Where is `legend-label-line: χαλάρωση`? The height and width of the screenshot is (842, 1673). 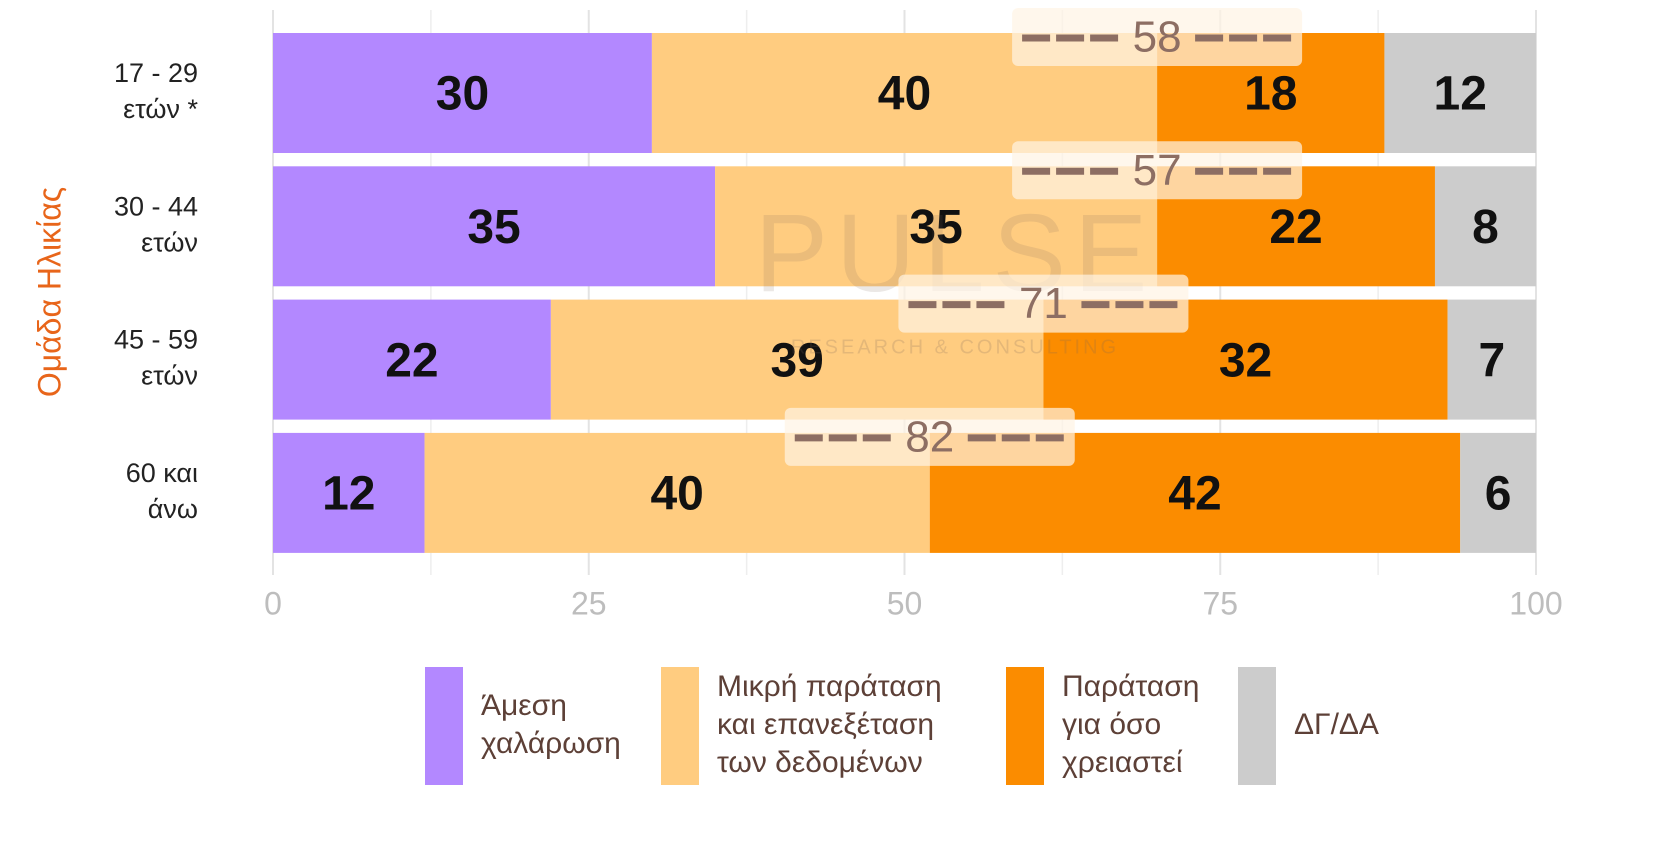 legend-label-line: χαλάρωση is located at coordinates (551, 743).